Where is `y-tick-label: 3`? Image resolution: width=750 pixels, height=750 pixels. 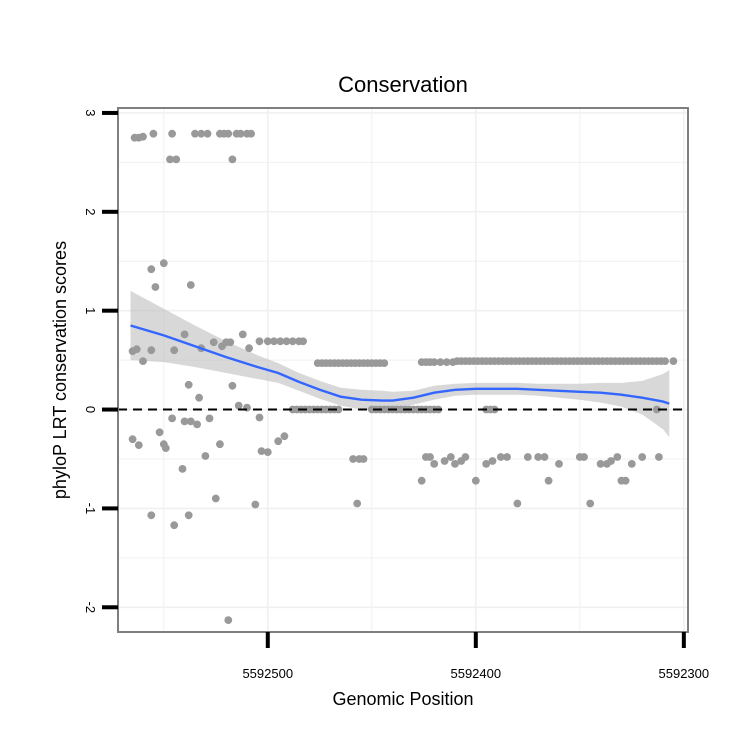 y-tick-label: 3 is located at coordinates (90, 112).